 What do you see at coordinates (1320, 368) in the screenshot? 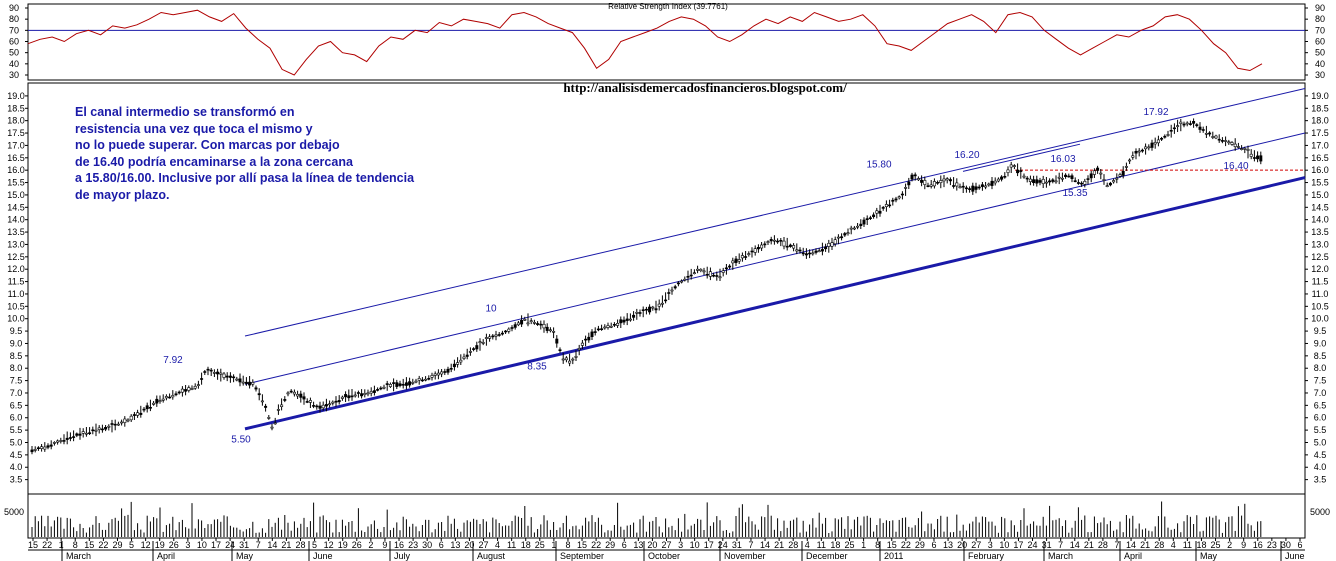
I see `price-tick-right: 8.0` at bounding box center [1320, 368].